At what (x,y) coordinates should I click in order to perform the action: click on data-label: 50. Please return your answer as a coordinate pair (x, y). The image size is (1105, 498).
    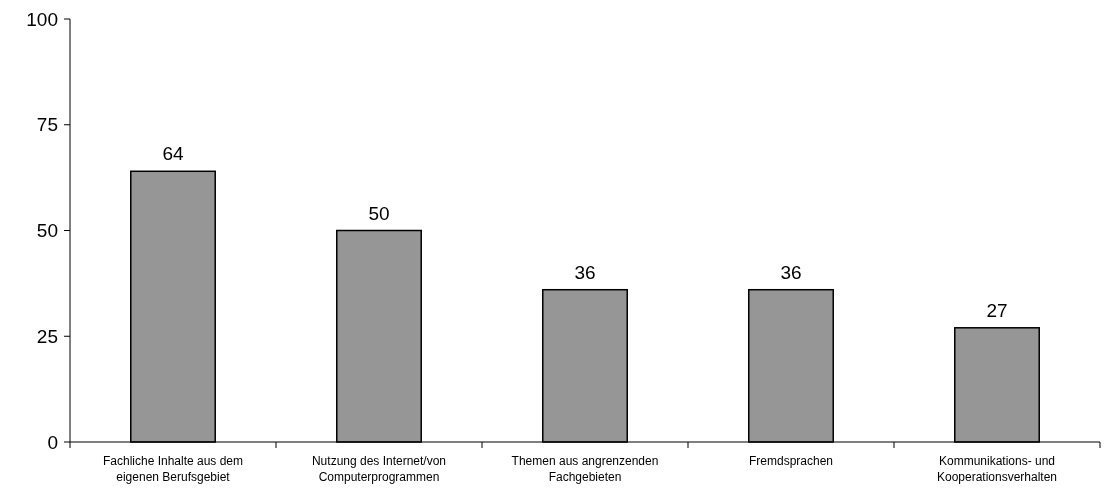
    Looking at the image, I should click on (379, 213).